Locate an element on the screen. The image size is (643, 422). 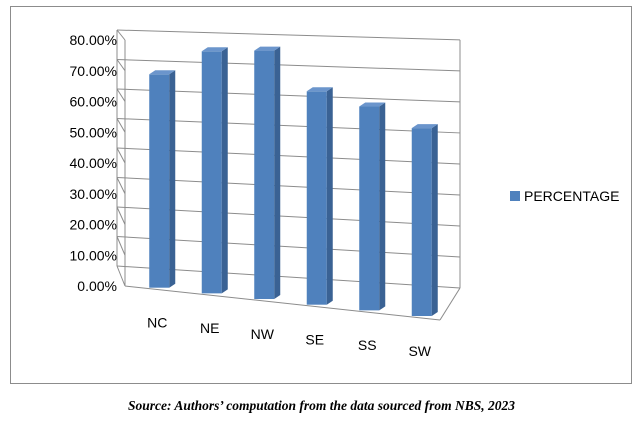
y-tick-label: 20.00% is located at coordinates (93, 225).